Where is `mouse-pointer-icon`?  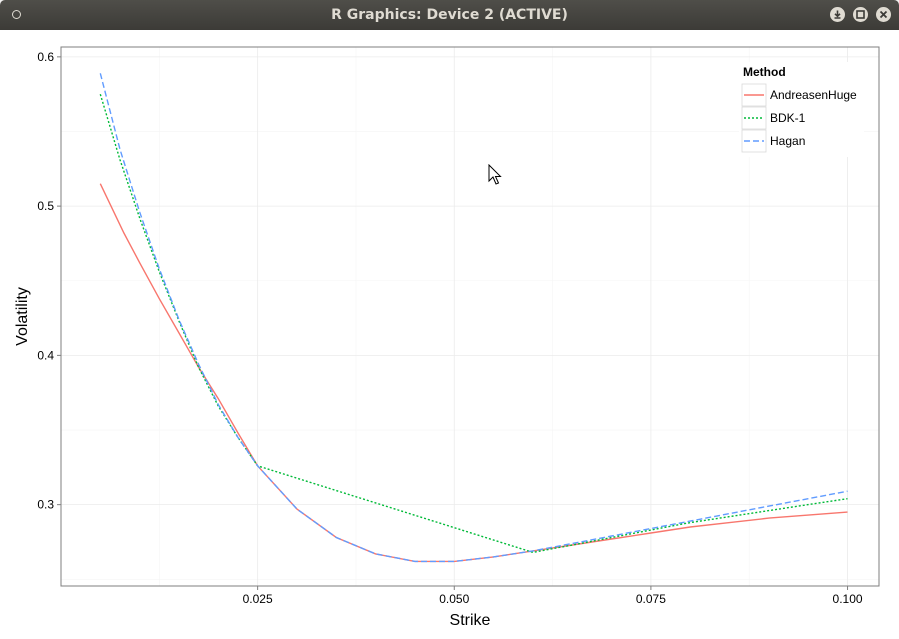 mouse-pointer-icon is located at coordinates (495, 174).